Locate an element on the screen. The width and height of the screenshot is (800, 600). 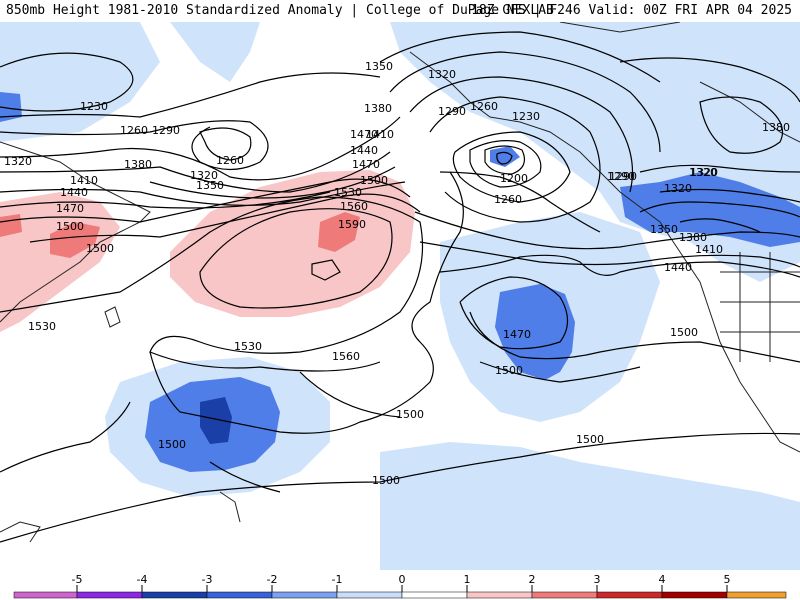
anomaly-colorbar: -5 -4 -3 -2 -1 0 1 2 3 4 5 is located at coordinates (400, 585).